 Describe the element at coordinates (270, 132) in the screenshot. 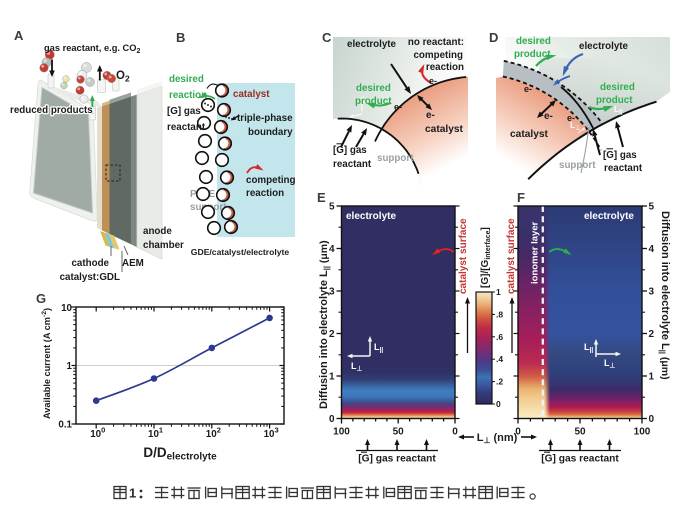

I see `svg-text: boundary` at that location.